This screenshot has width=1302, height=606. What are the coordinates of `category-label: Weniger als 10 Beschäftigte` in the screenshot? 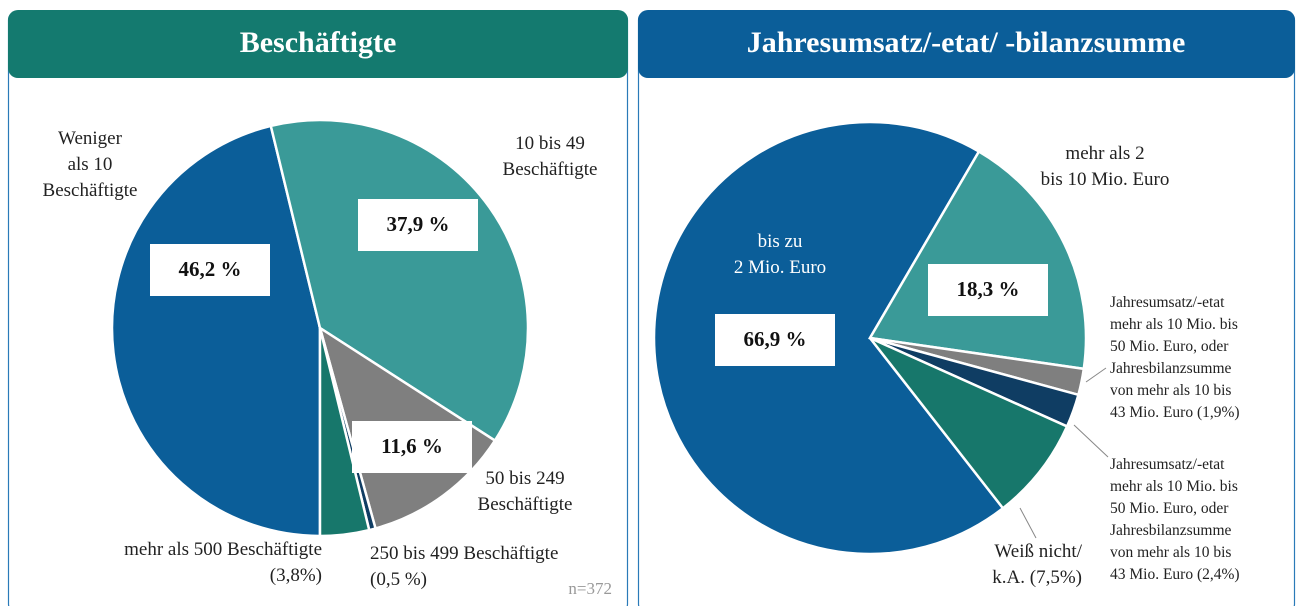 It's located at (90, 164).